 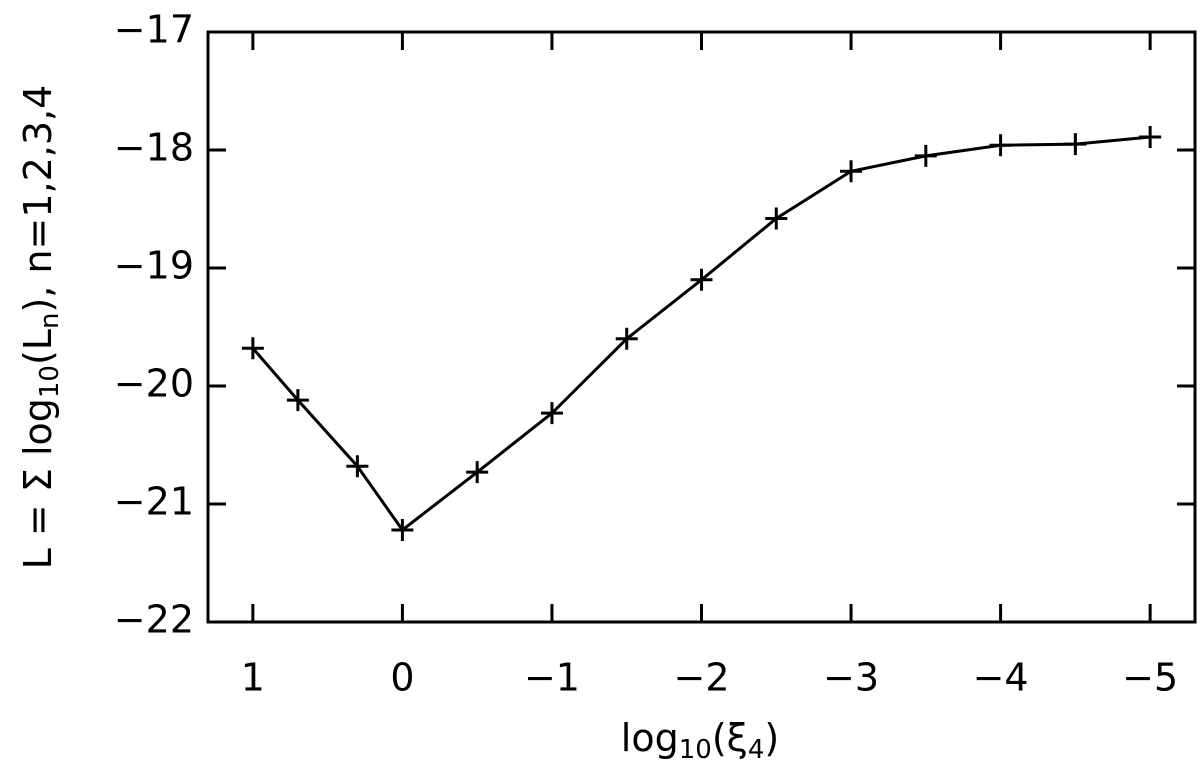 I want to click on y-tick-label: −20, so click(x=154, y=384).